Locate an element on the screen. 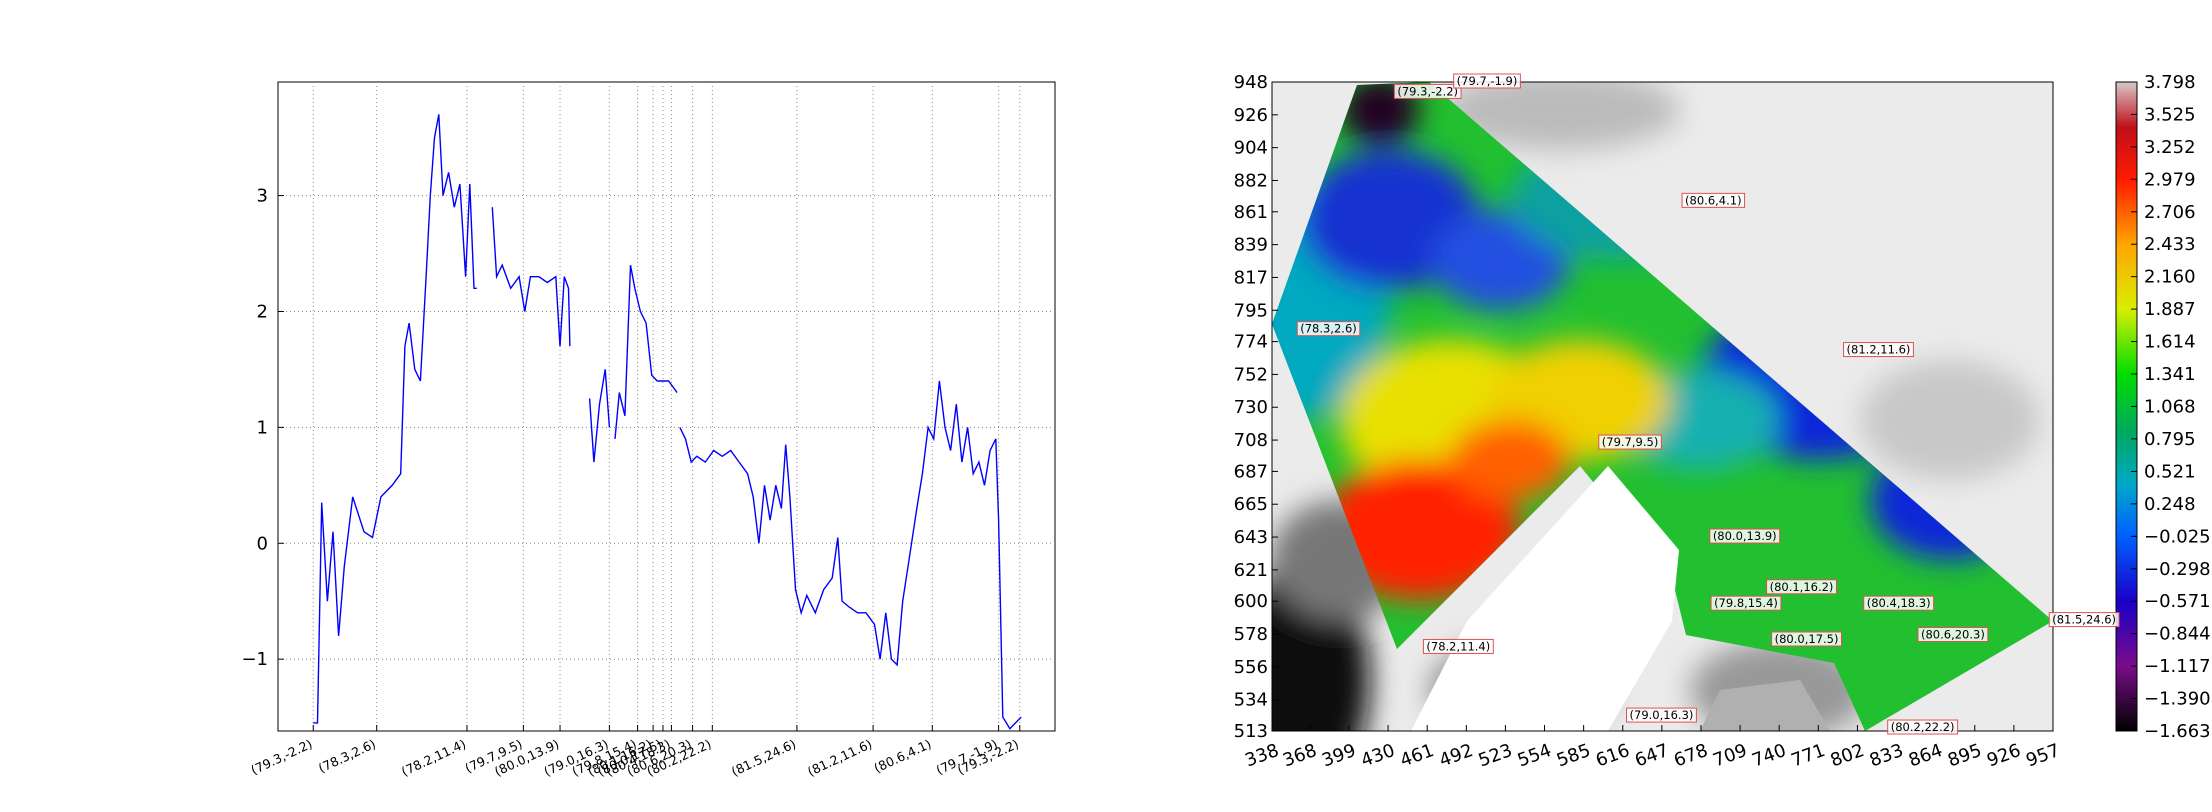  x-tick-label: (79.3,-2.2) is located at coordinates (281, 756).